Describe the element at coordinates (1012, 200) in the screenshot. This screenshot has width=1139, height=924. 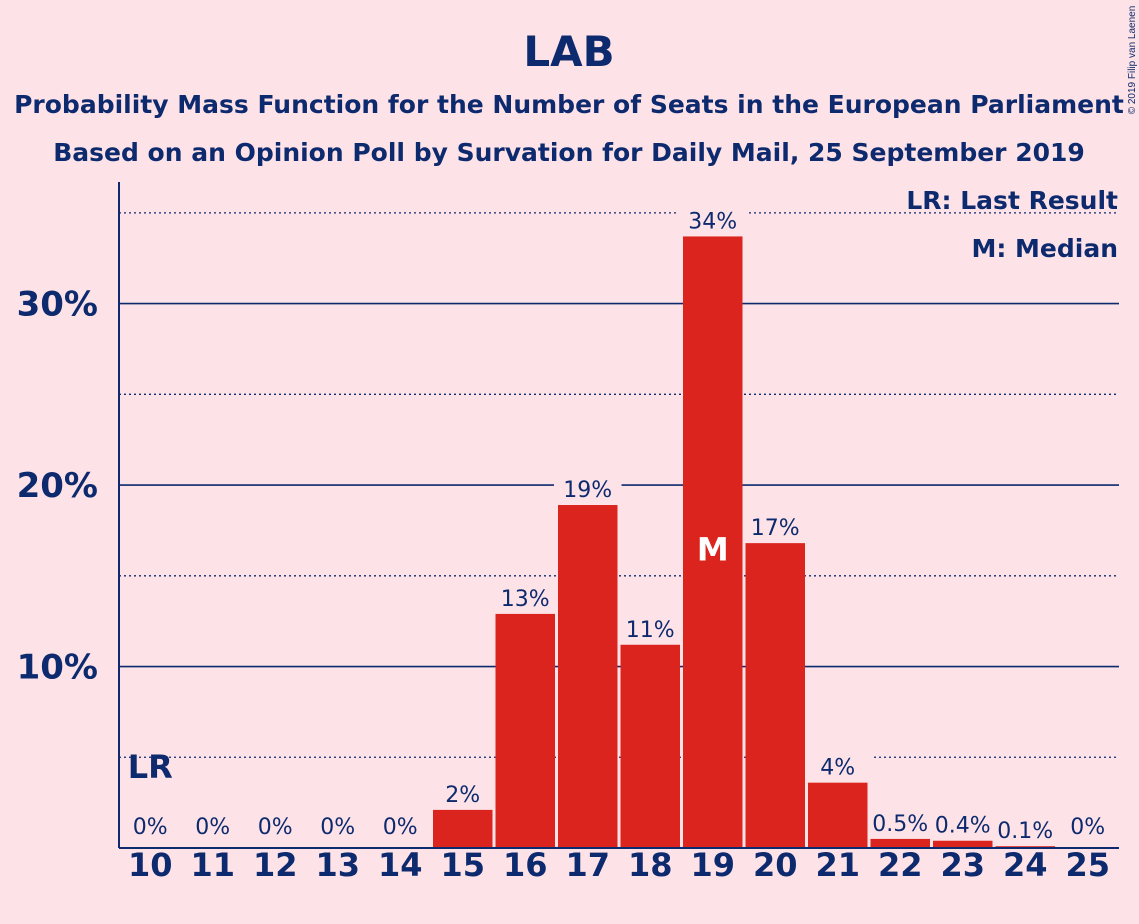
I see `legend-last-result: LR: Last Result` at that location.